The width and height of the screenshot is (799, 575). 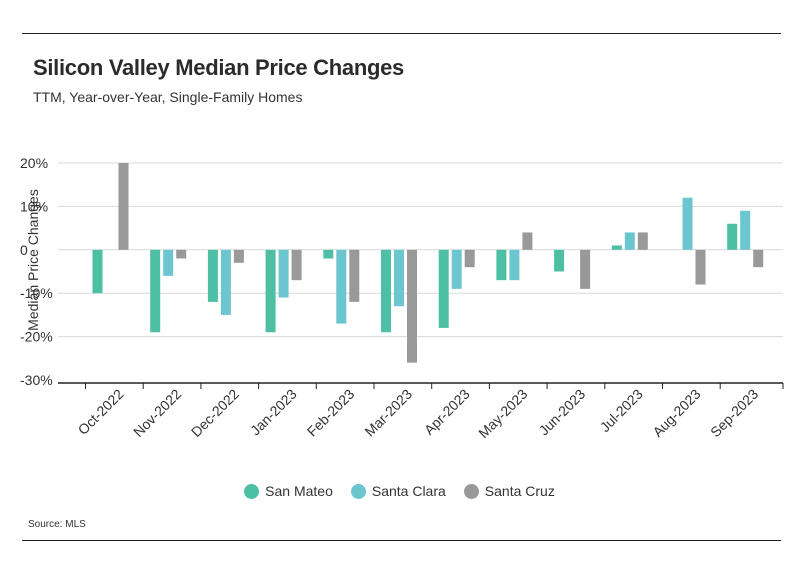 What do you see at coordinates (36, 337) in the screenshot?
I see `y-tick-label: -20%` at bounding box center [36, 337].